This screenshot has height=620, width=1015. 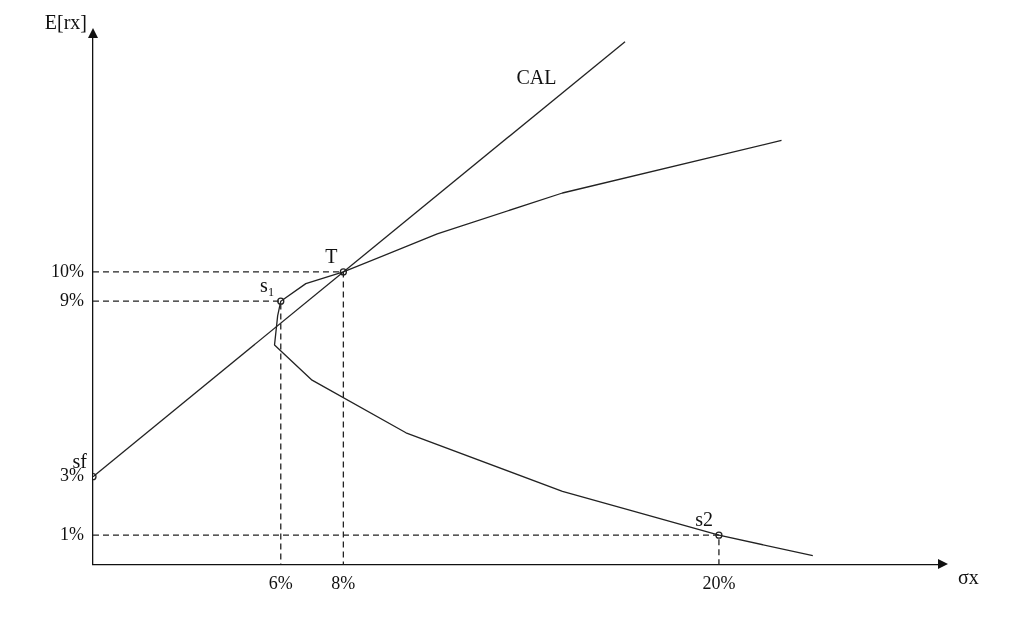 What do you see at coordinates (968, 576) in the screenshot?
I see `x-axis-title: σx` at bounding box center [968, 576].